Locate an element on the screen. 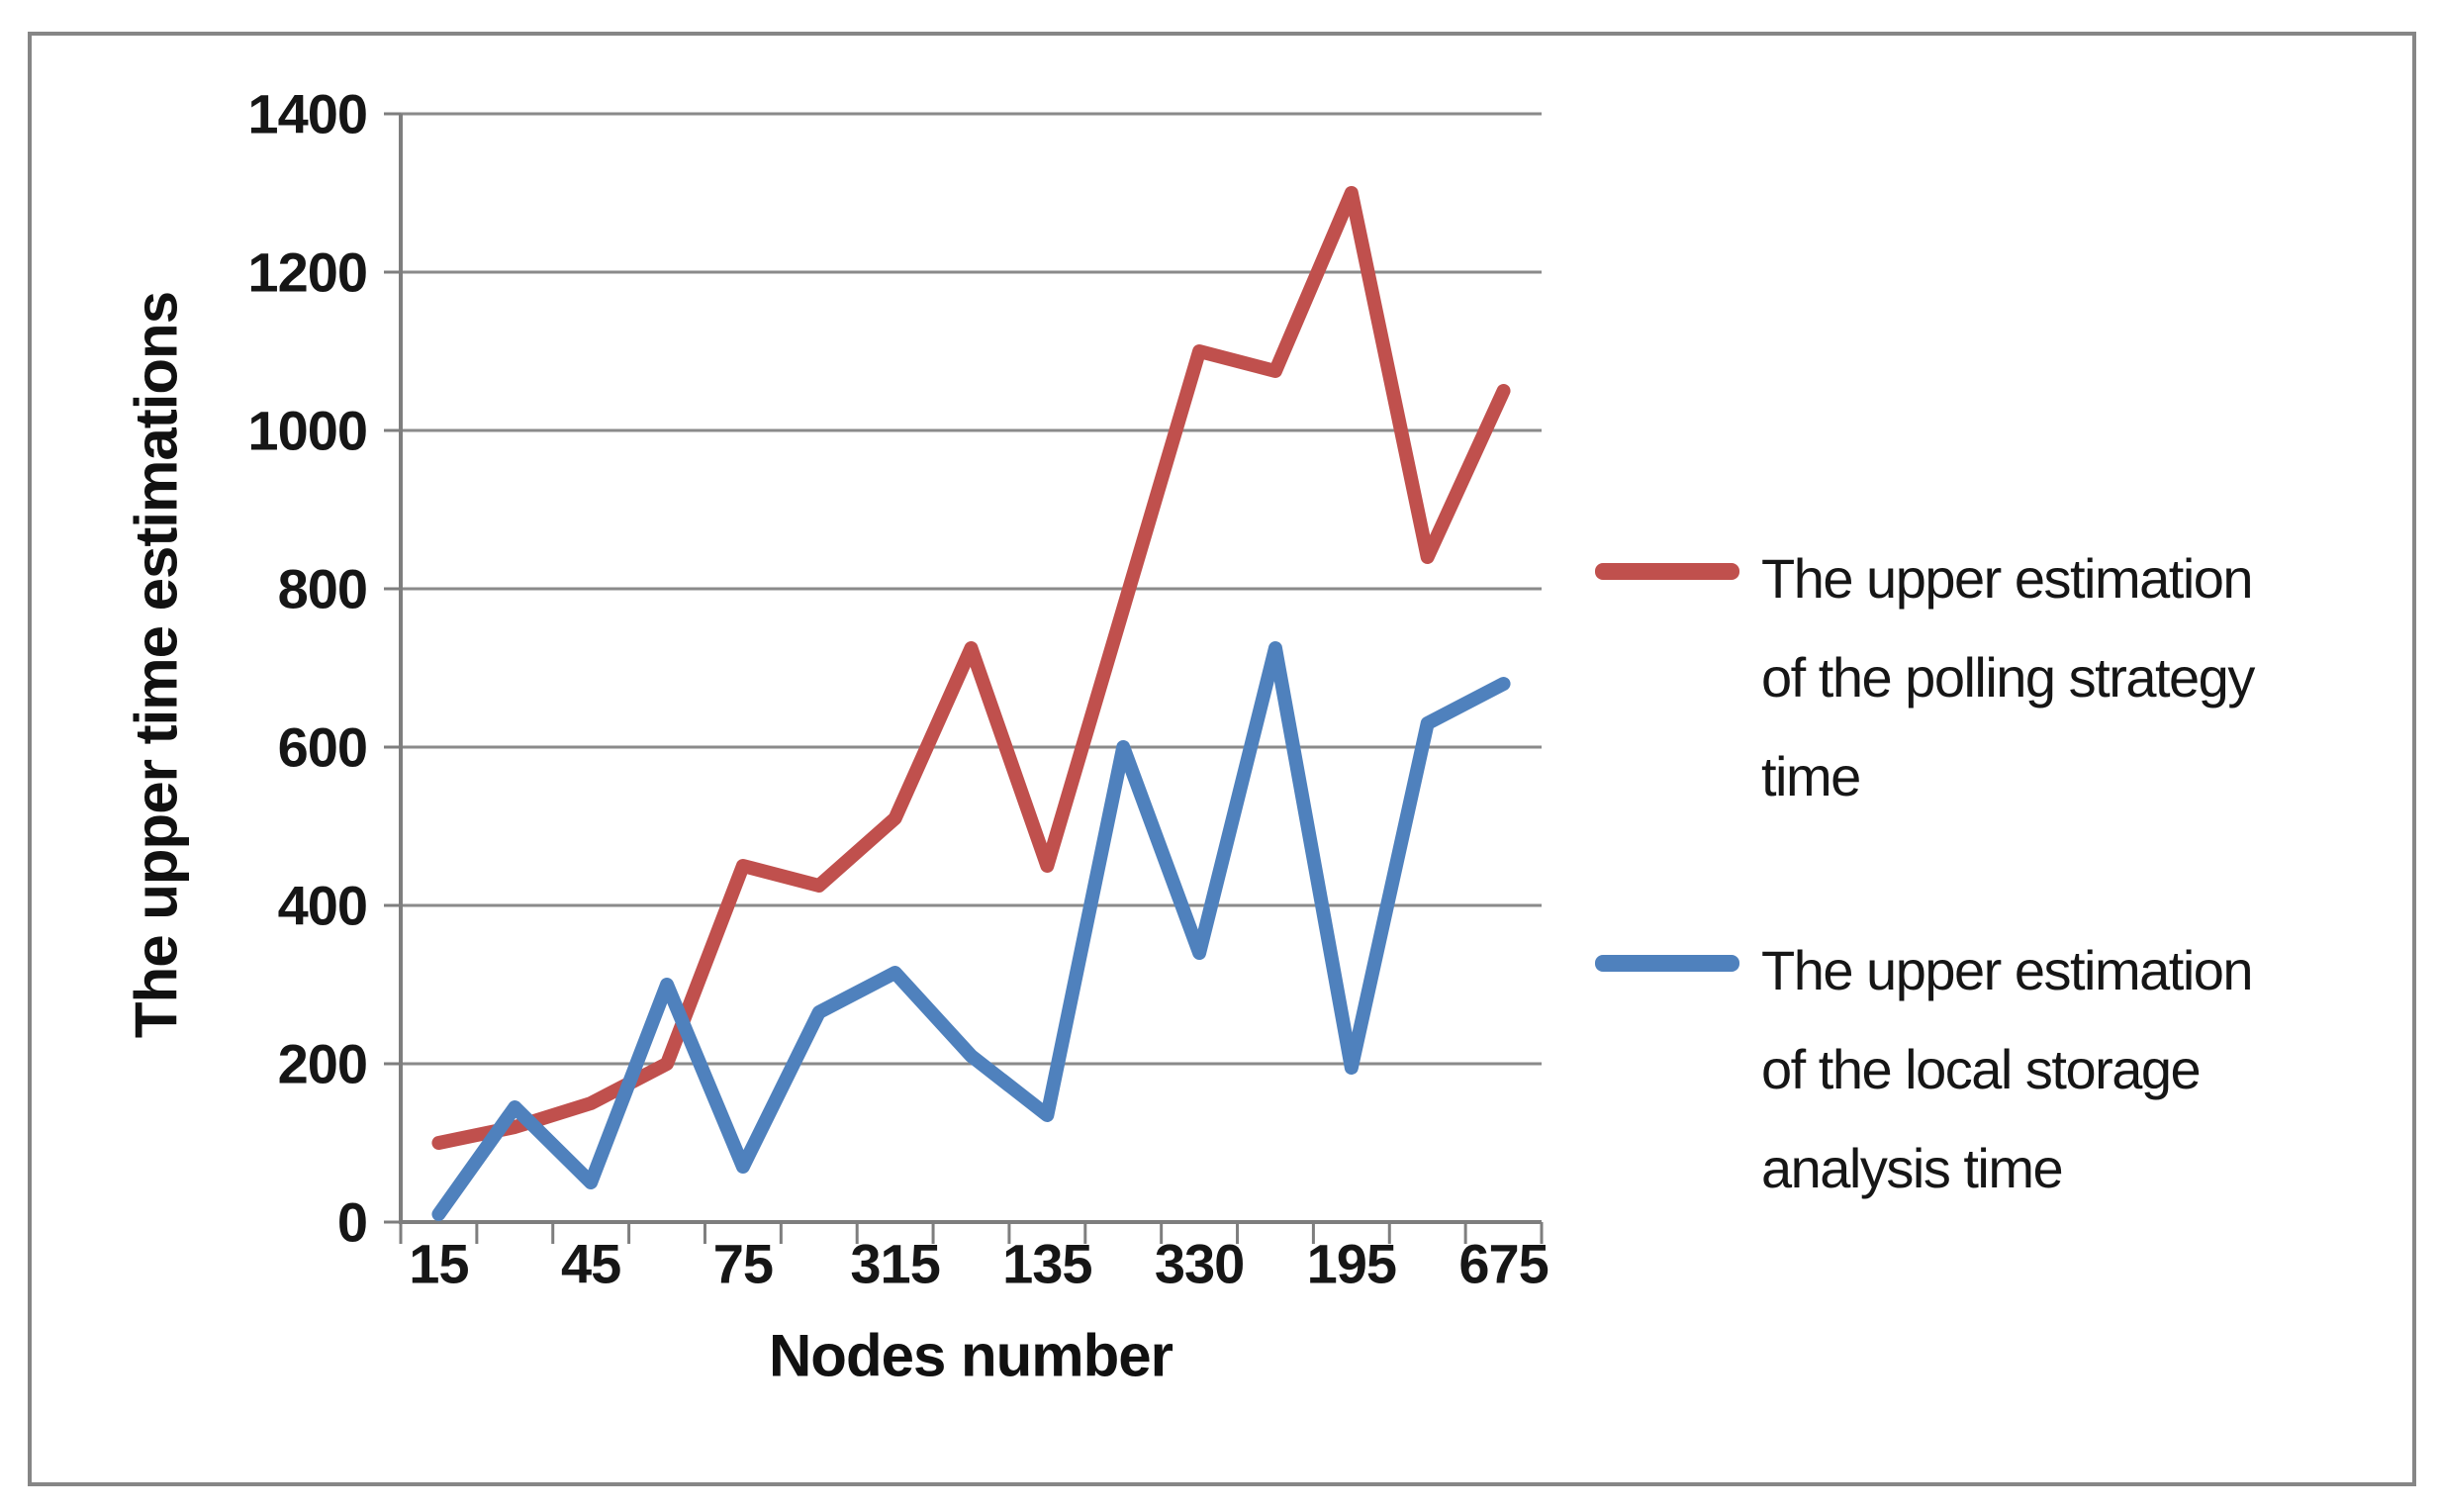 This screenshot has width=2440, height=1512. x-axis-title: Nodes number is located at coordinates (970, 1356).